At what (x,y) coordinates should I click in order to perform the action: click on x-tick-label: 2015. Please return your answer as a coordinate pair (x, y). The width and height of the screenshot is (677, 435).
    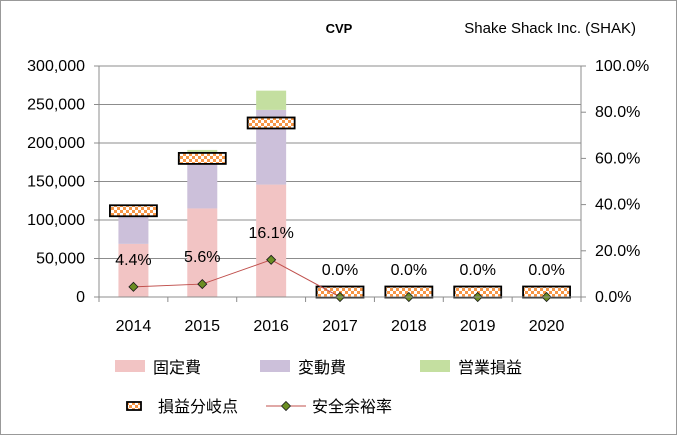
    Looking at the image, I should click on (202, 326).